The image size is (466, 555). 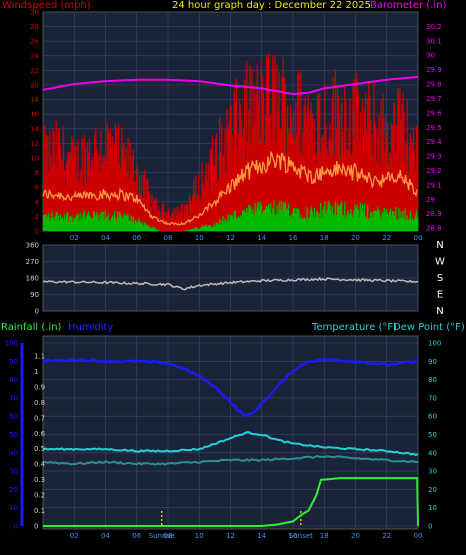 I want to click on rain-time-tick: 22, so click(x=386, y=536).